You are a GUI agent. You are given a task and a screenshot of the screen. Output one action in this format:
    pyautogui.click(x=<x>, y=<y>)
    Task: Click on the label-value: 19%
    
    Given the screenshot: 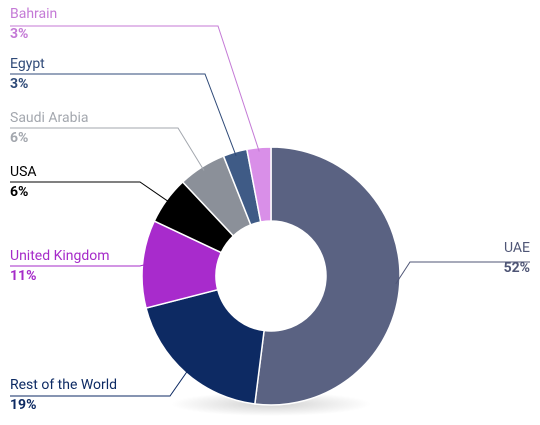 What is the action you would take?
    pyautogui.click(x=23, y=405)
    